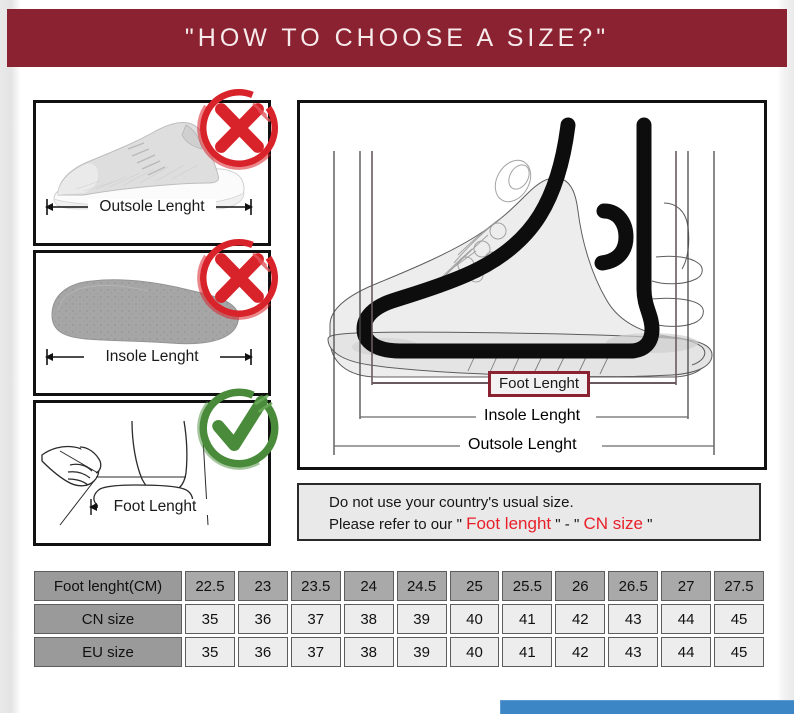 The height and width of the screenshot is (714, 794). I want to click on insole-length-measure-label: Insole Lenght, so click(532, 416).